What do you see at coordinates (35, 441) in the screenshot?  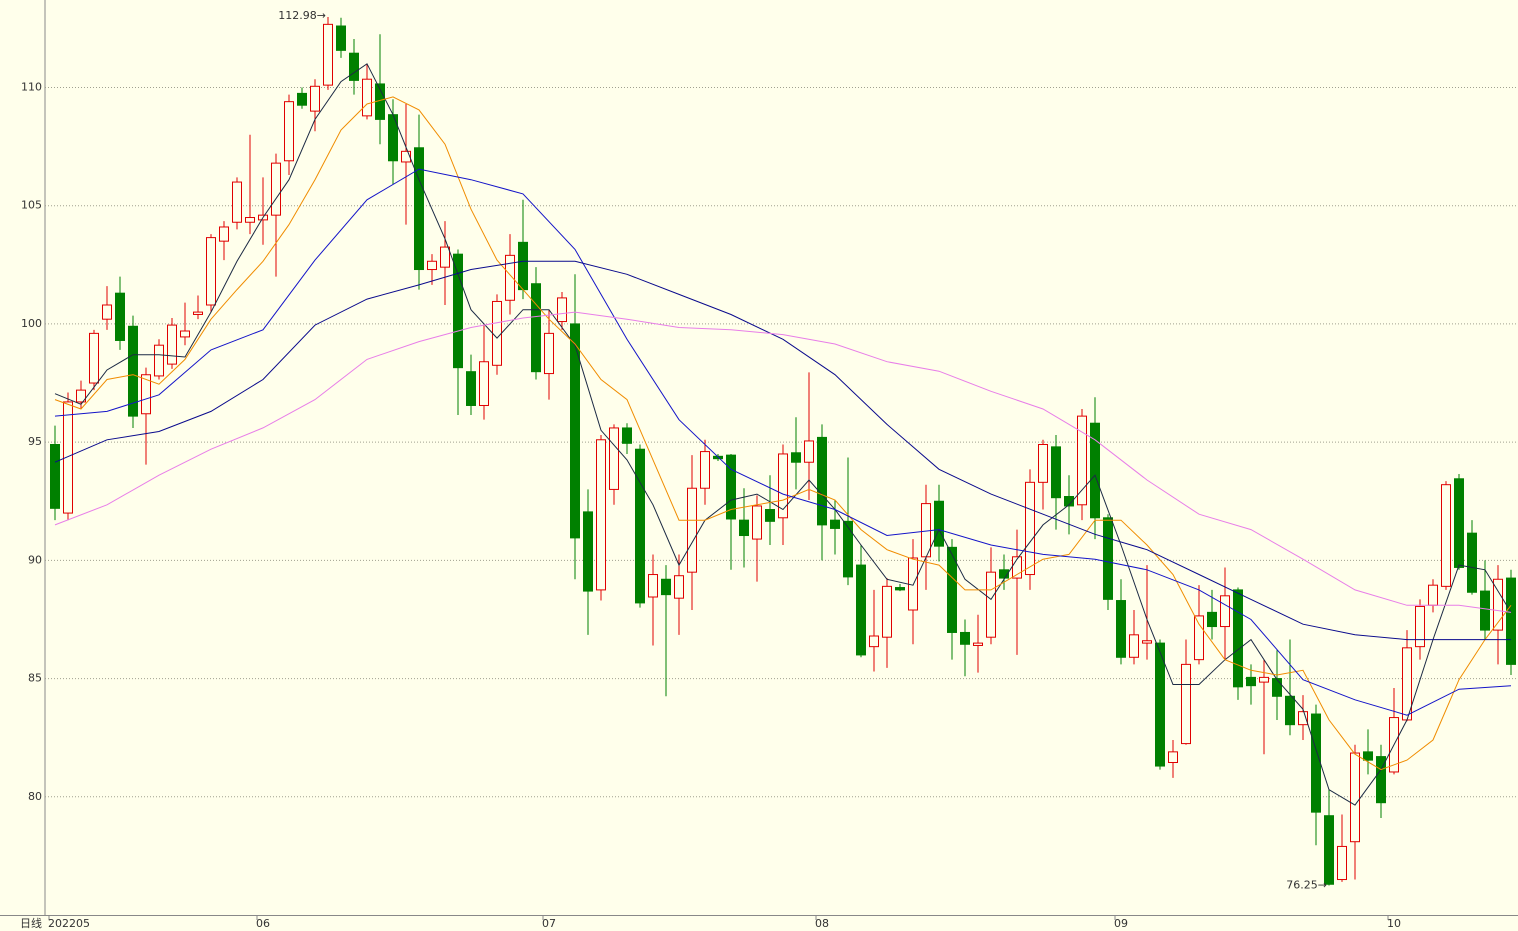 I see `y-tick-label: 95` at bounding box center [35, 441].